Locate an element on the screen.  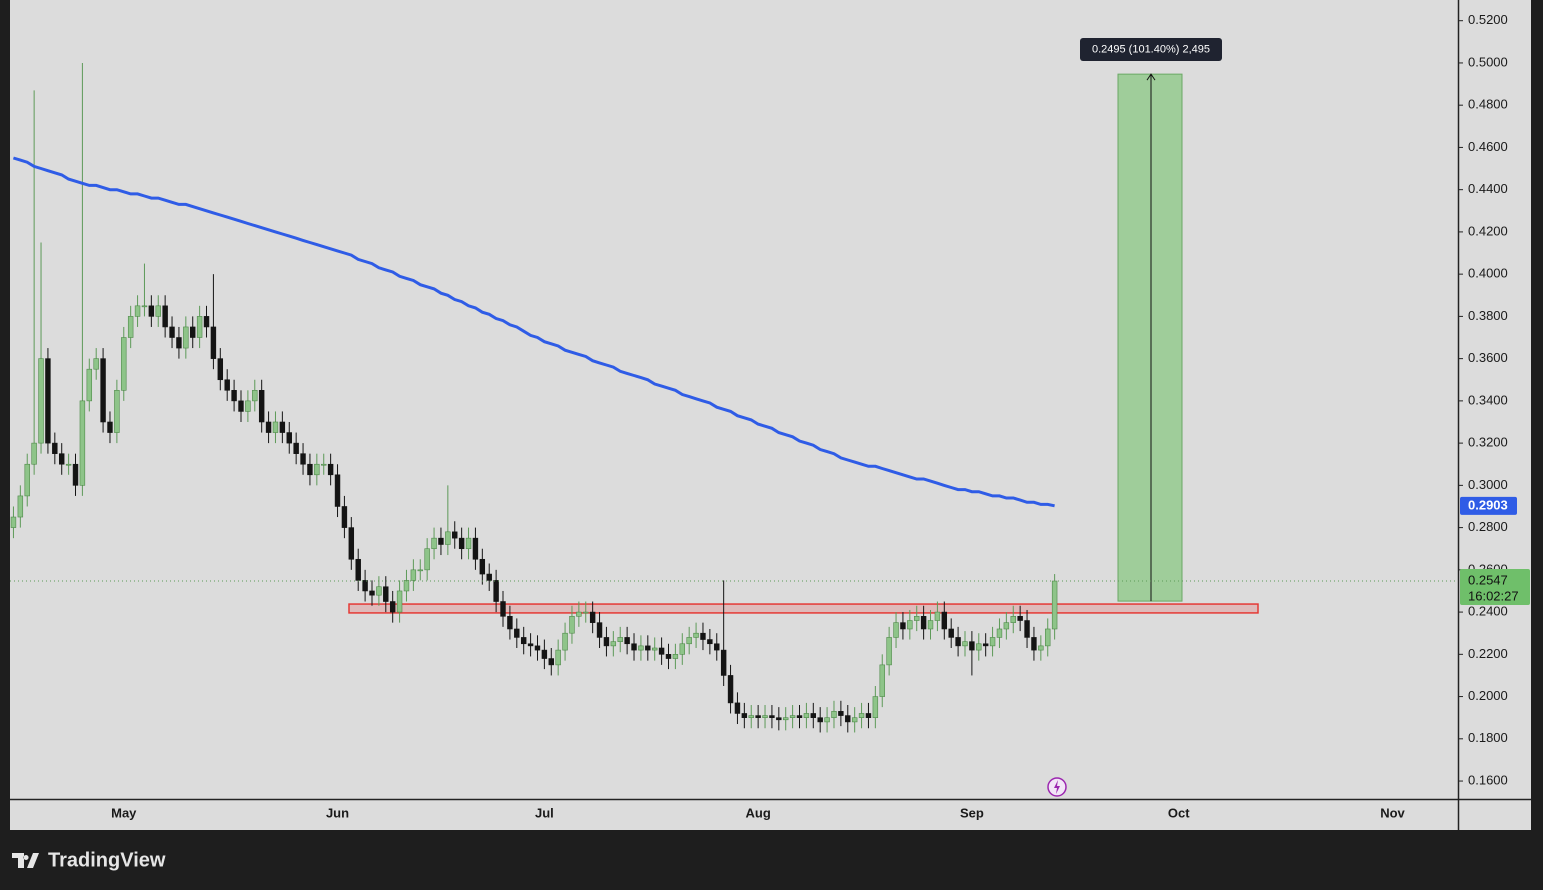
y-tick-label: 0.5200 is located at coordinates (1488, 19).